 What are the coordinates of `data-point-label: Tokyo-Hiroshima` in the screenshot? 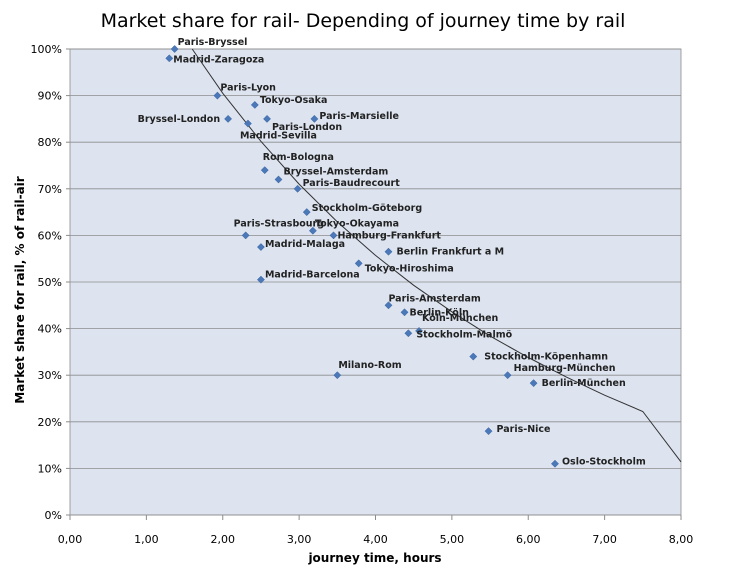 It's located at (409, 268).